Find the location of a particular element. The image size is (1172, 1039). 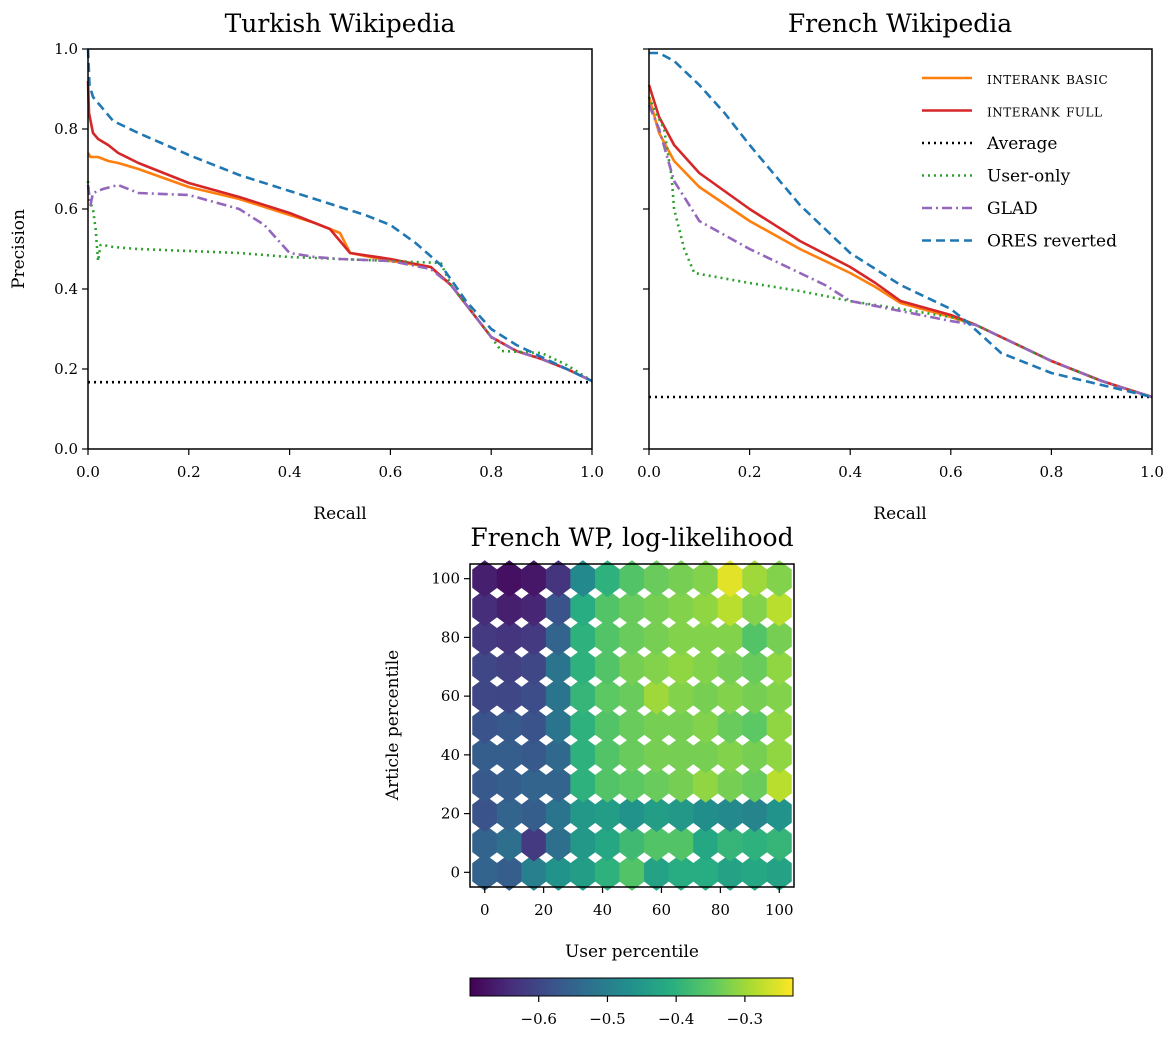

chart-title: Turkish Wikipedia is located at coordinates (340, 23).